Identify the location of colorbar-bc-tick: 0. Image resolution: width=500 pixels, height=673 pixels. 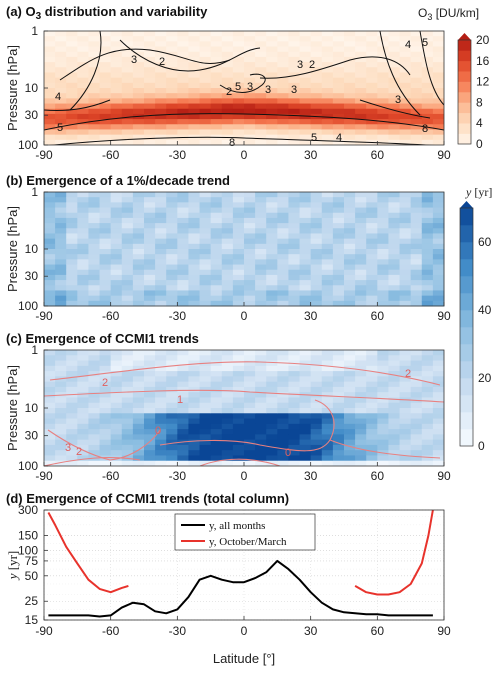
(481, 446).